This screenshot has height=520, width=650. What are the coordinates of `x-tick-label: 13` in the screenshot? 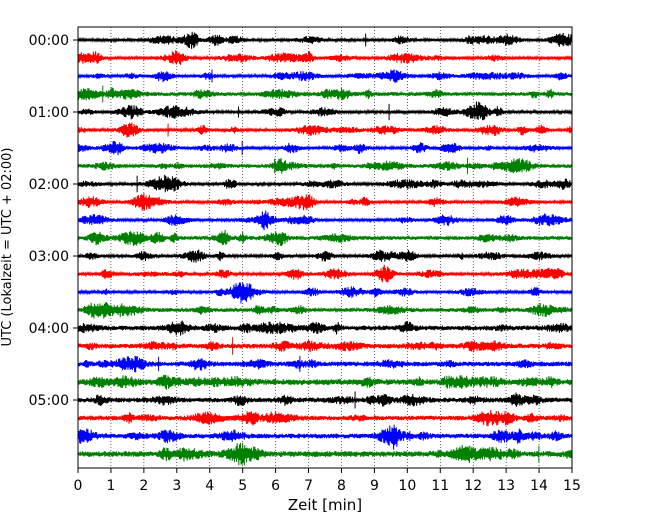 It's located at (506, 486).